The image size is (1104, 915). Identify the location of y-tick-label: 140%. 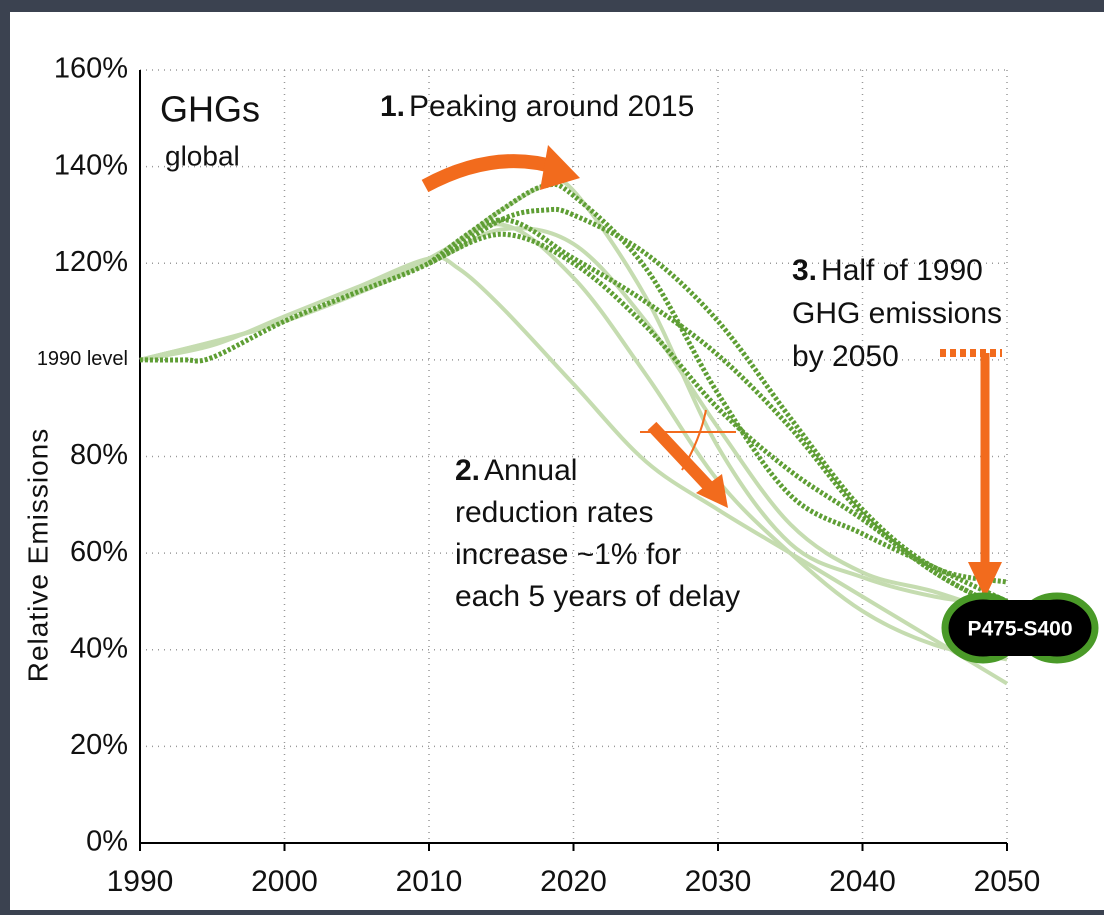
(91, 165).